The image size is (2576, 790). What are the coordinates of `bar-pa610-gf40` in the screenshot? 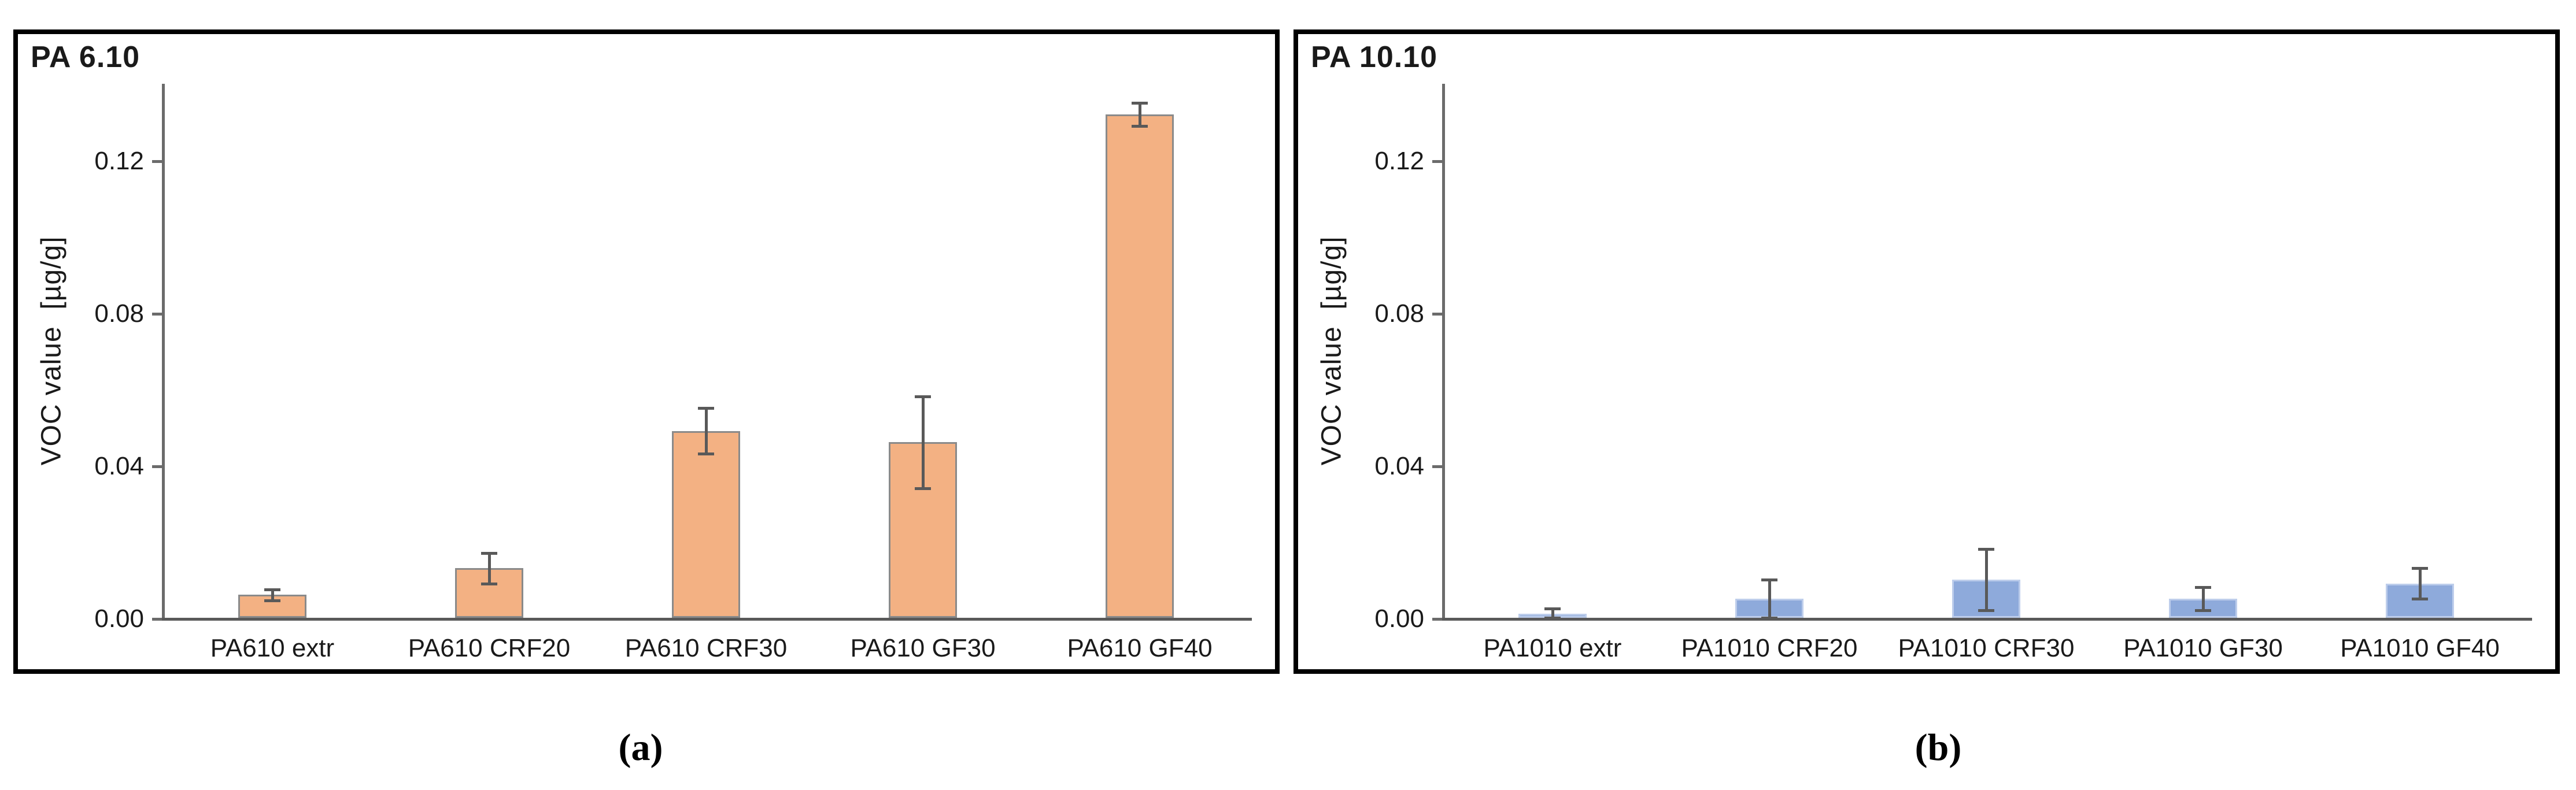 It's located at (1140, 366).